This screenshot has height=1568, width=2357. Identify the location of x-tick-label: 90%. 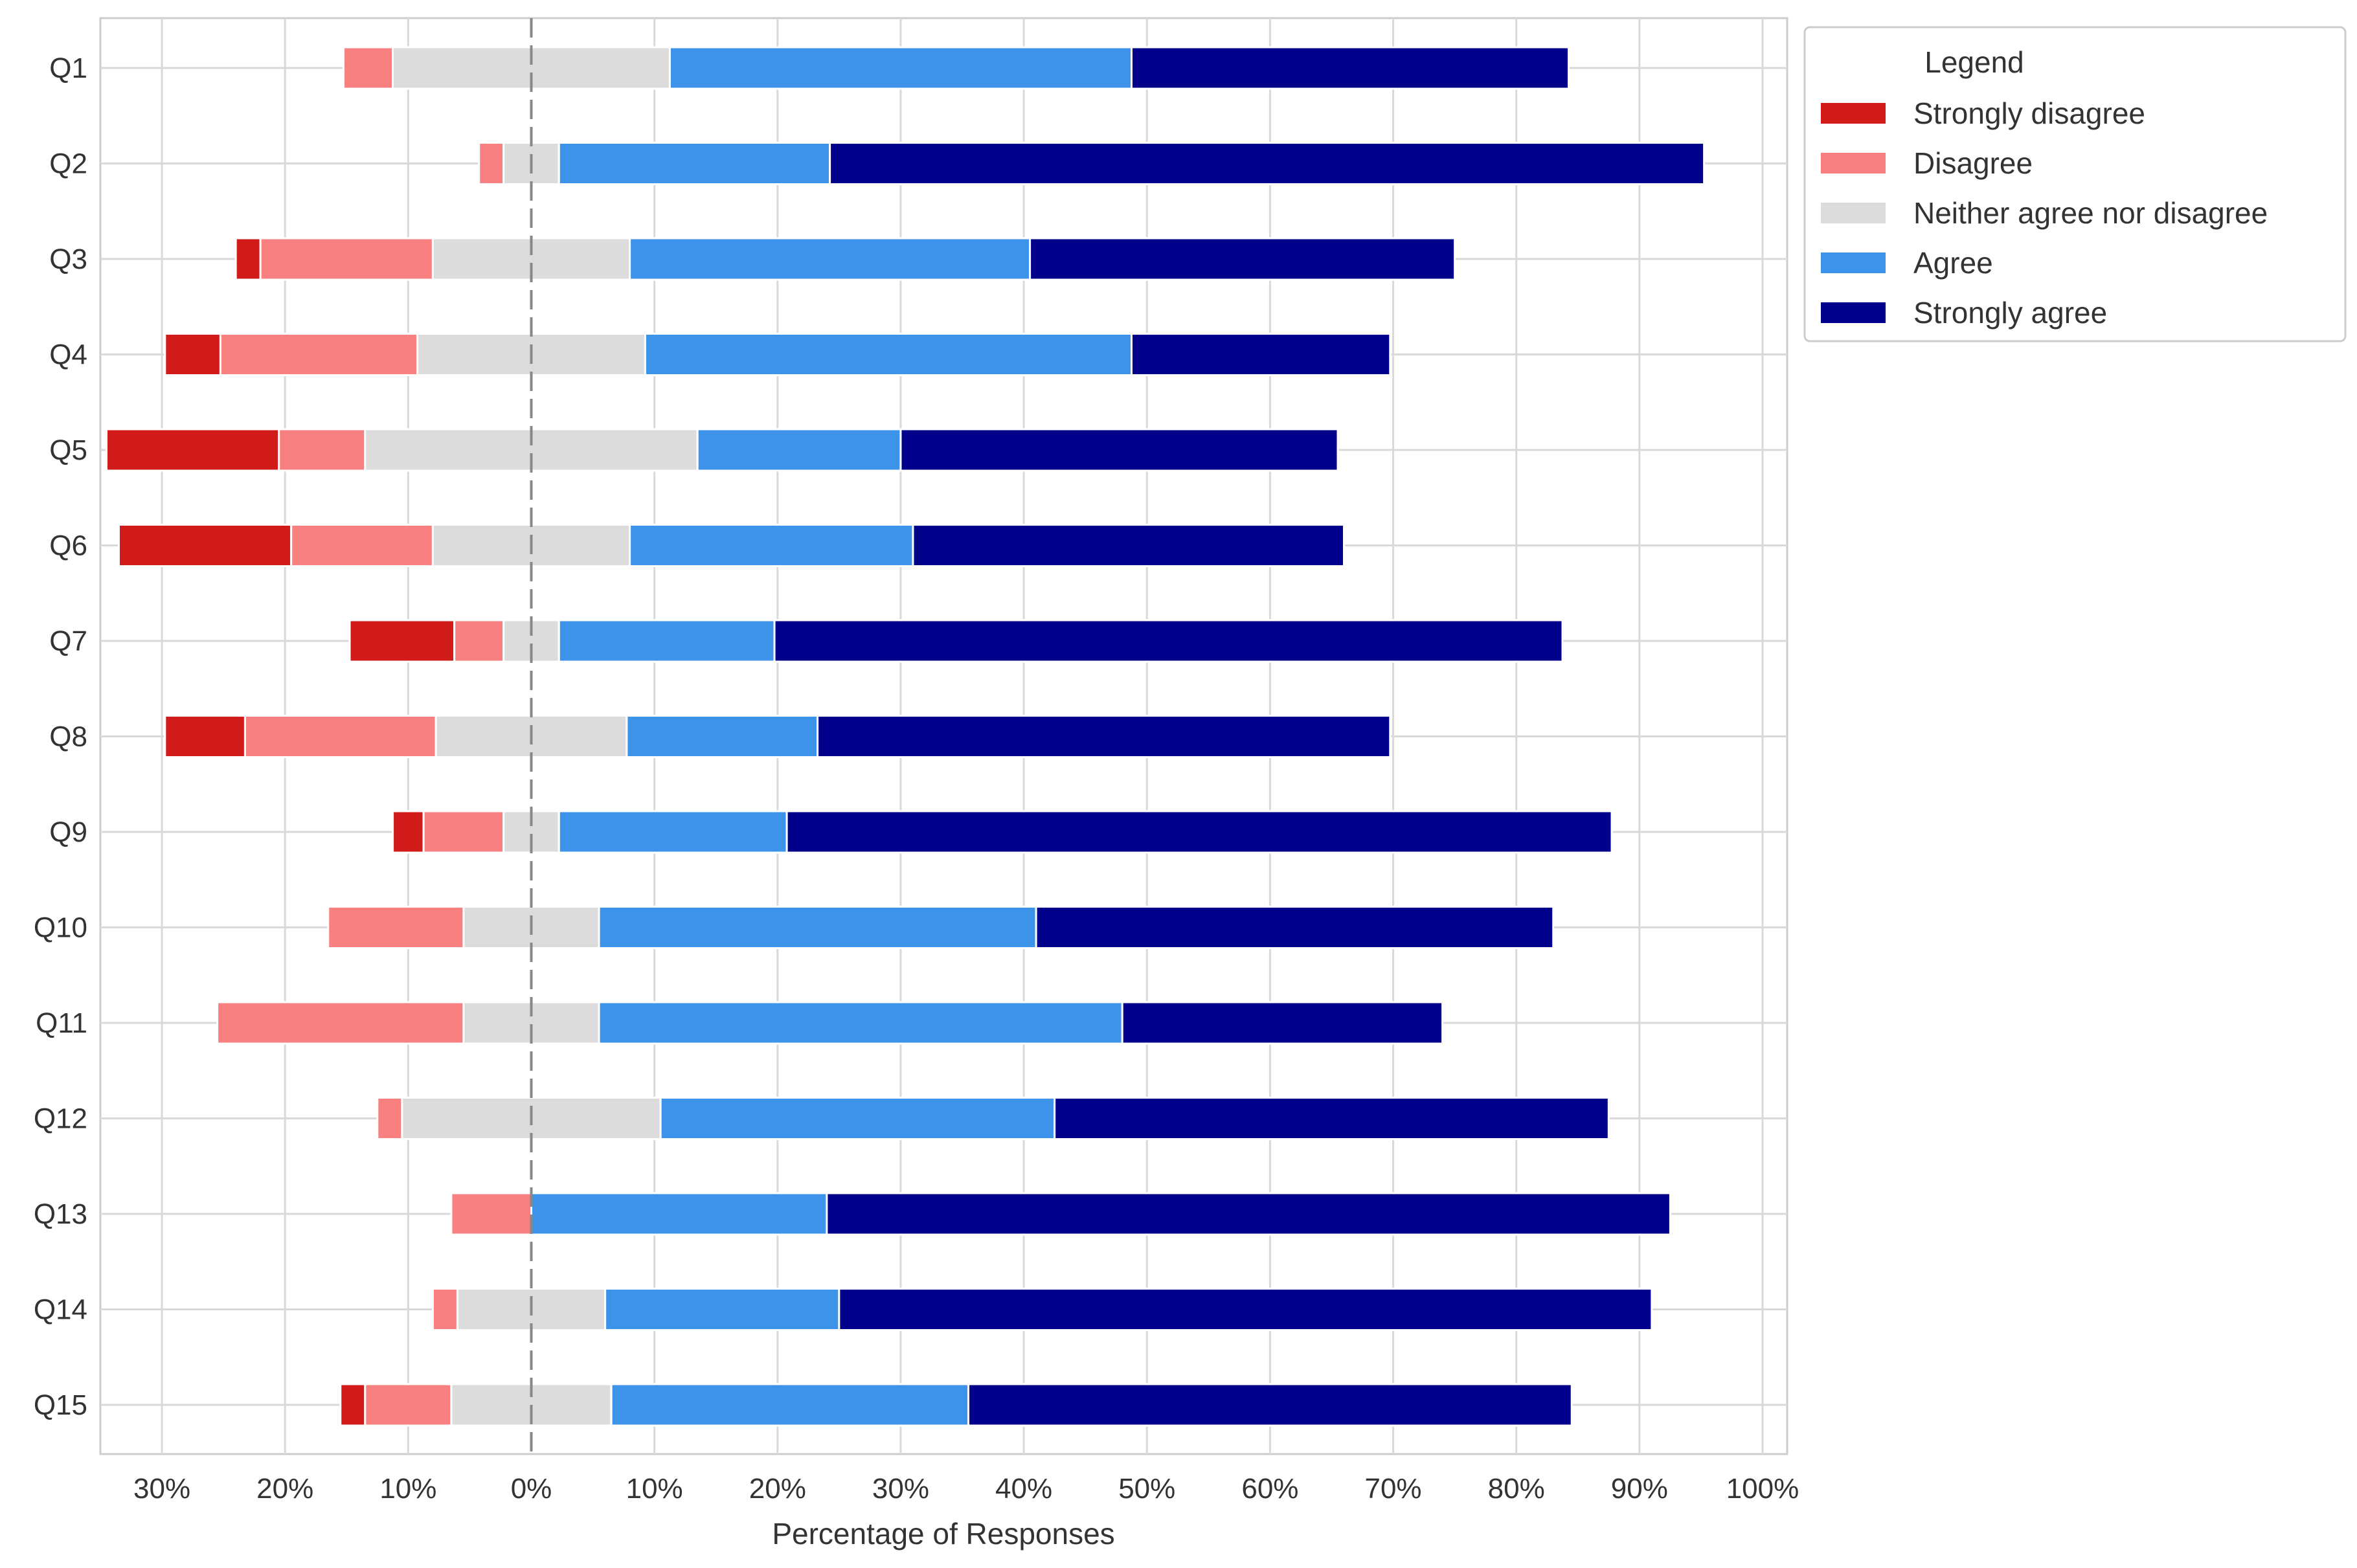
(1640, 1489).